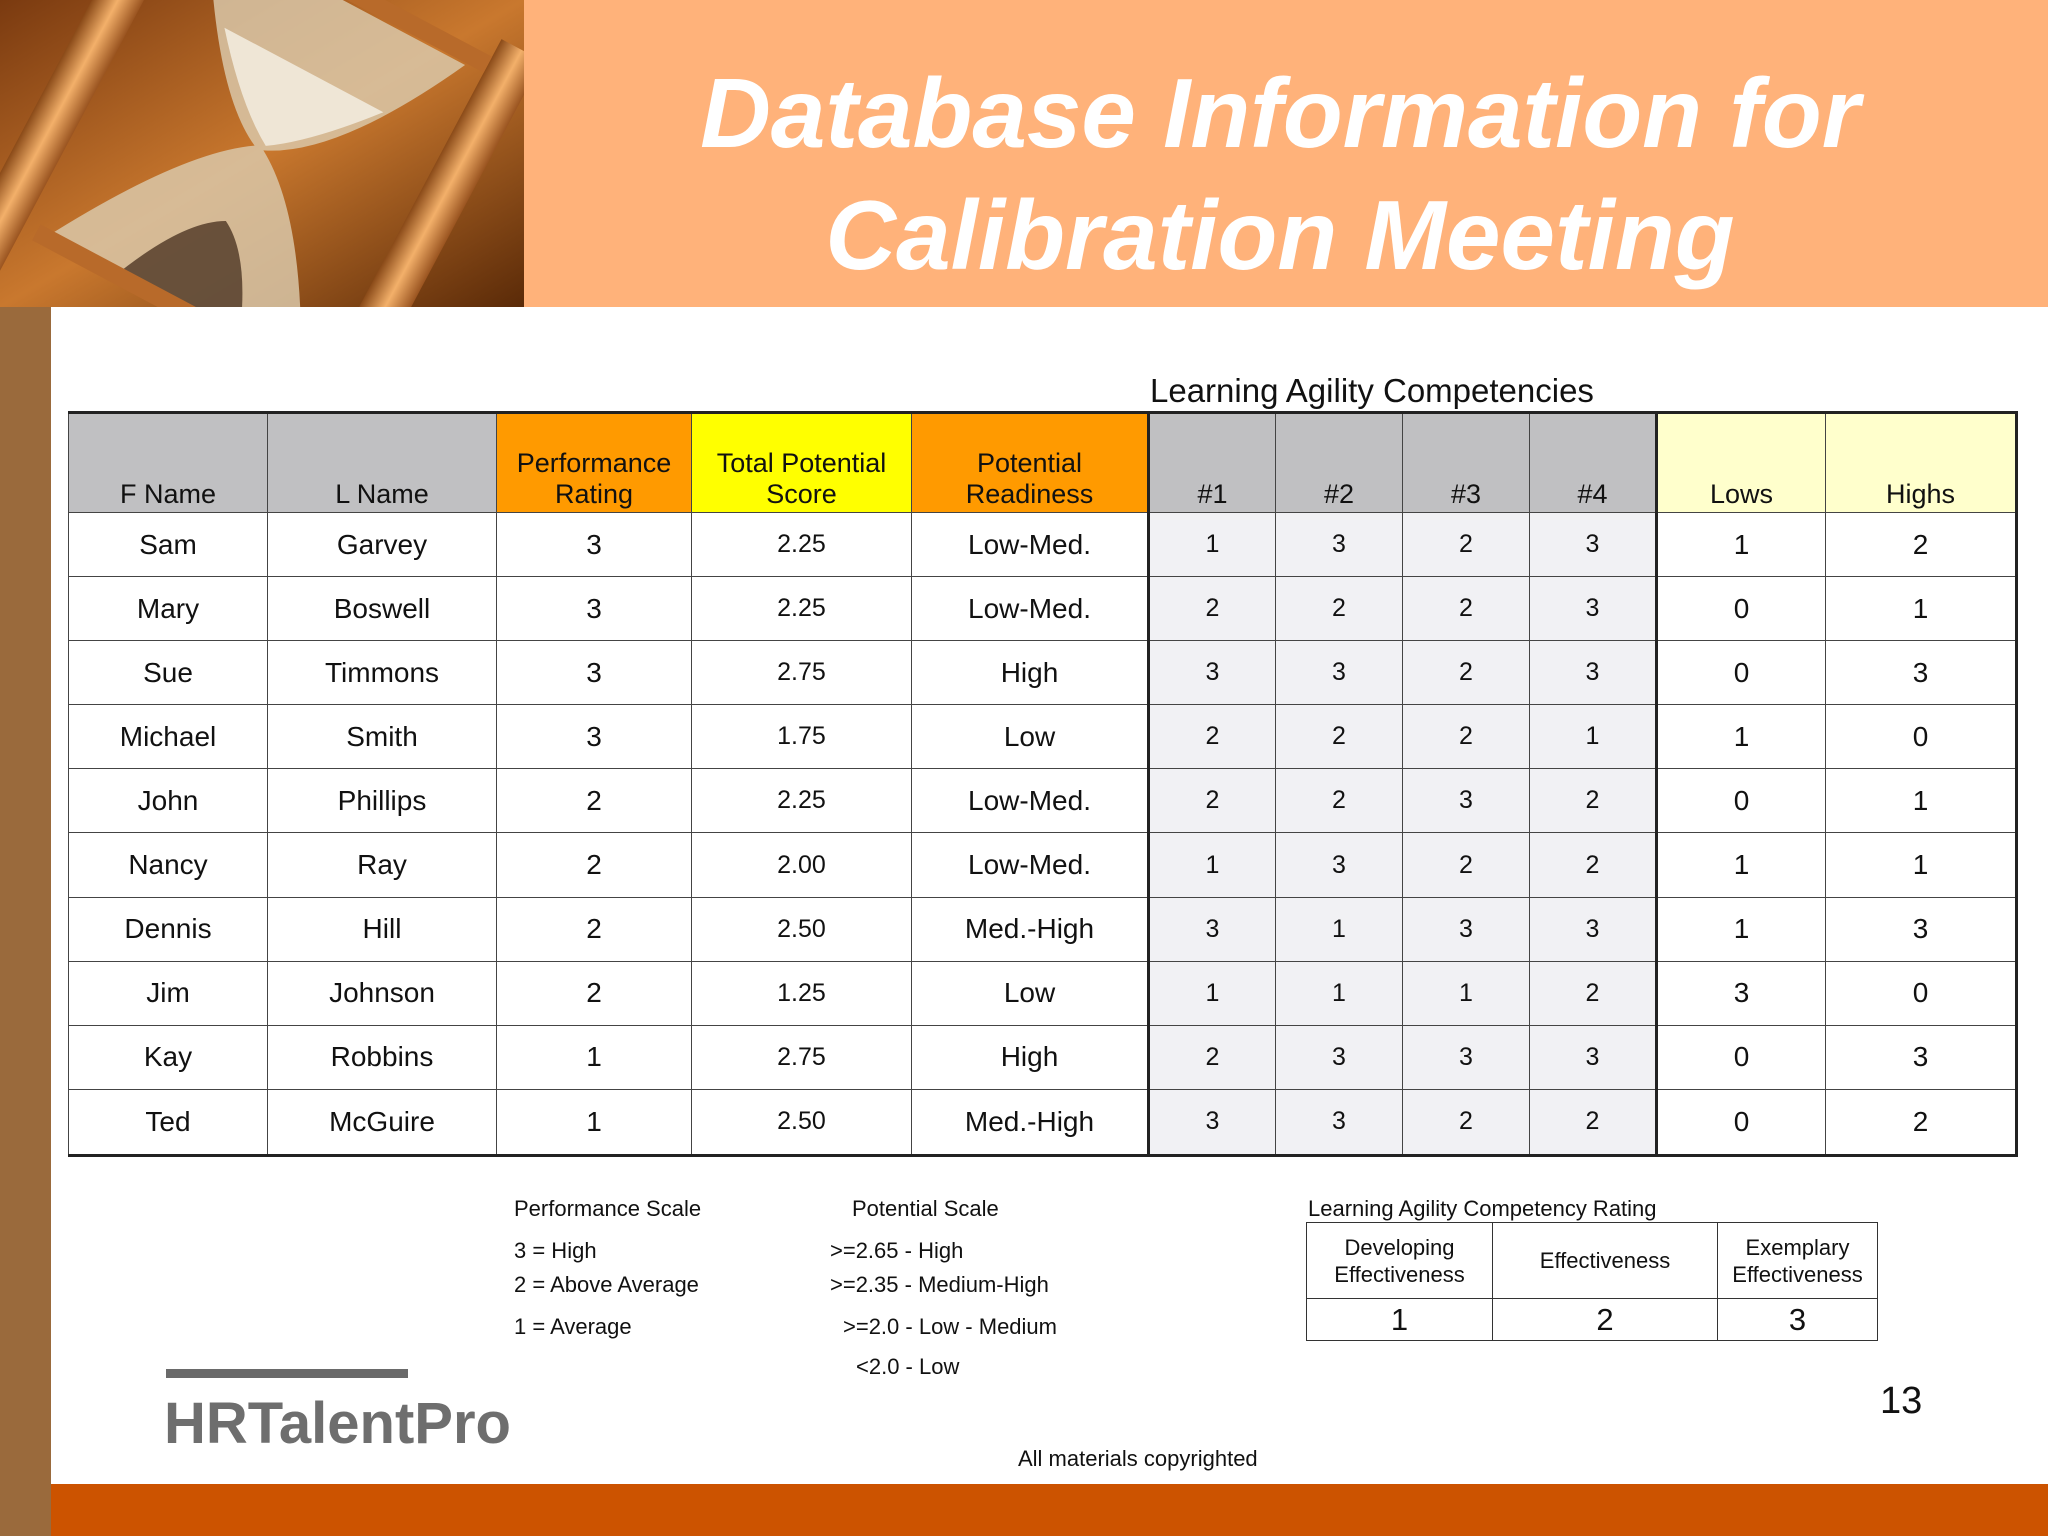 The width and height of the screenshot is (2048, 1536). What do you see at coordinates (925, 1208) in the screenshot?
I see `potential-scale-title: Potential Scale` at bounding box center [925, 1208].